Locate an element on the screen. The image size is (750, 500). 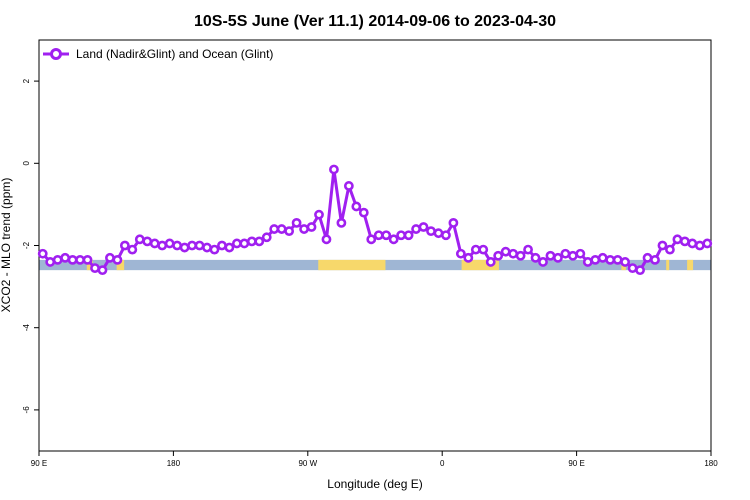
x-tick-label: 90 W is located at coordinates (307, 463).